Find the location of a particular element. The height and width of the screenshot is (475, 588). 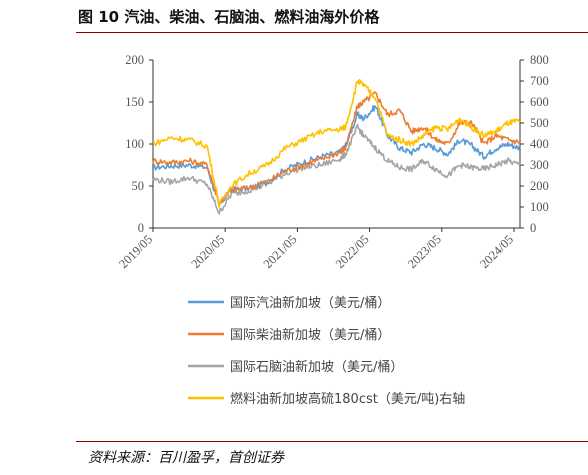

y-left-tick-label: 50 is located at coordinates (138, 186).